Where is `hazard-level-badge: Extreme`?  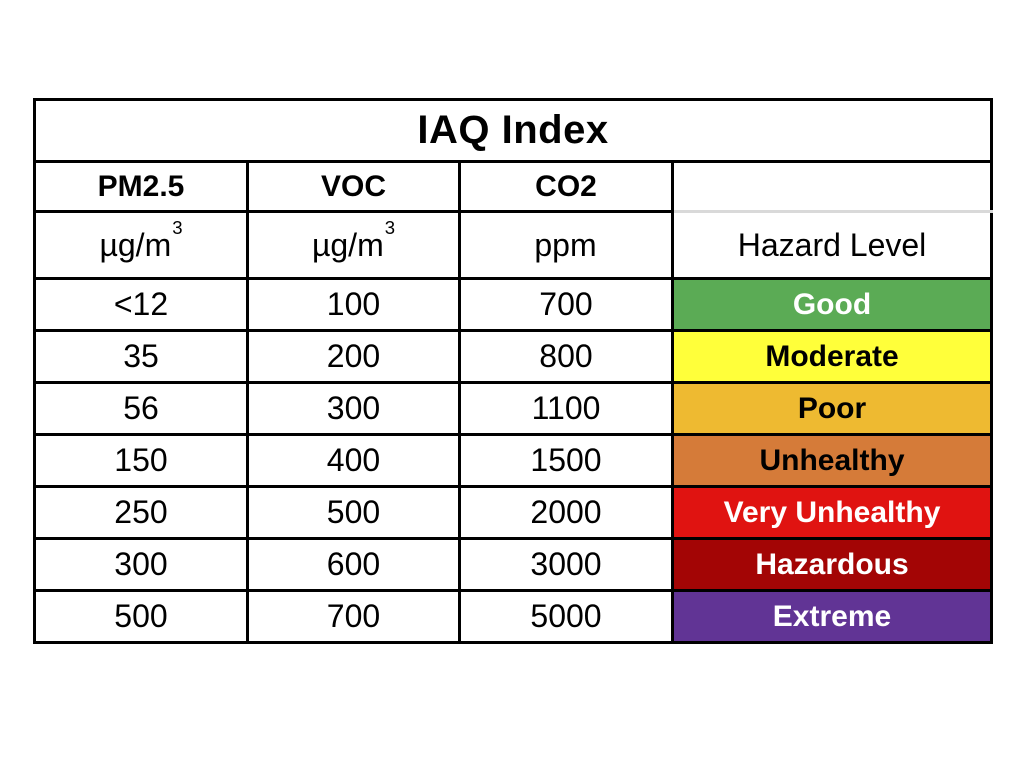
hazard-level-badge: Extreme is located at coordinates (832, 616).